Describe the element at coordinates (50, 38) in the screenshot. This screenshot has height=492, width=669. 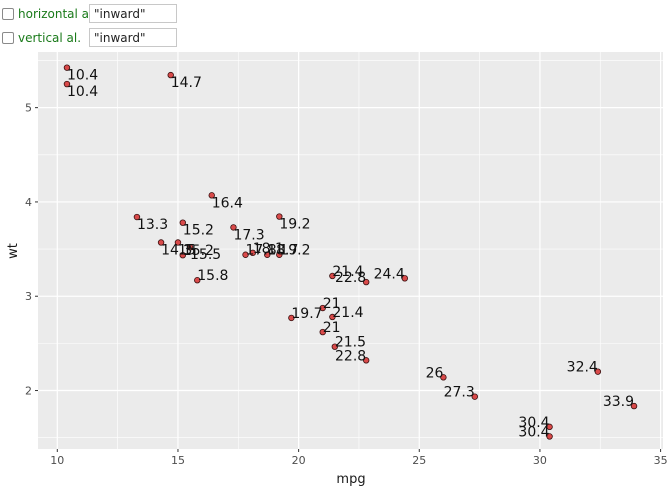
I see `vertical-align-label: vertical al.` at that location.